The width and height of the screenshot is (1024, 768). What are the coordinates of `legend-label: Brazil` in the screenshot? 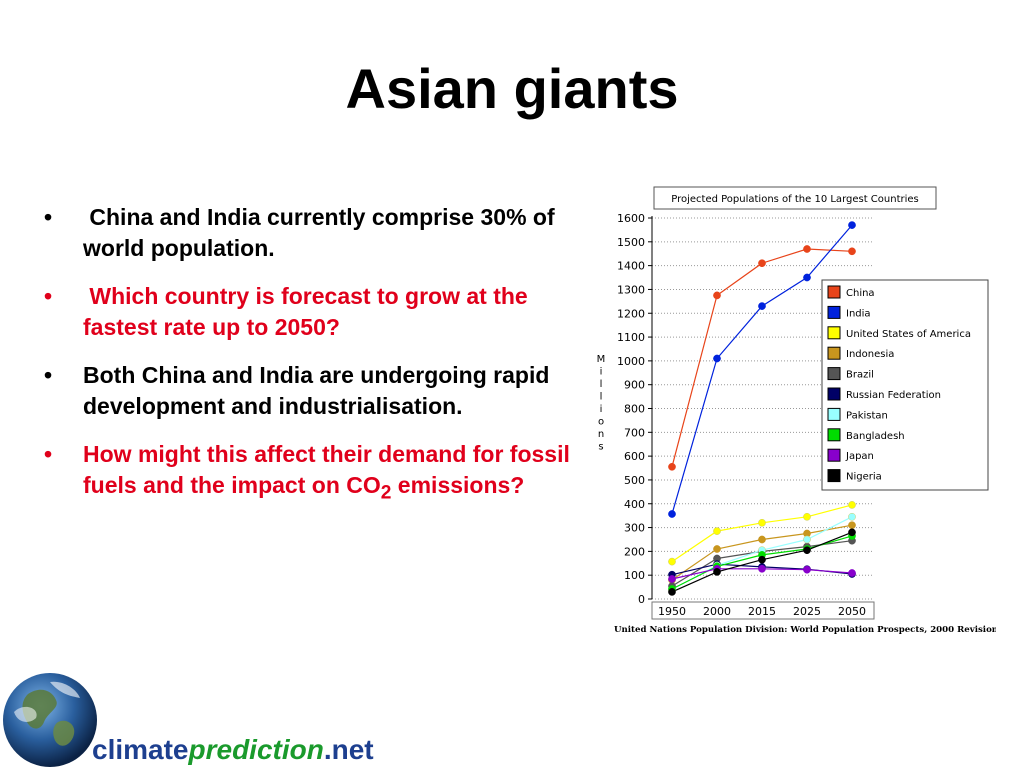 It's located at (860, 375).